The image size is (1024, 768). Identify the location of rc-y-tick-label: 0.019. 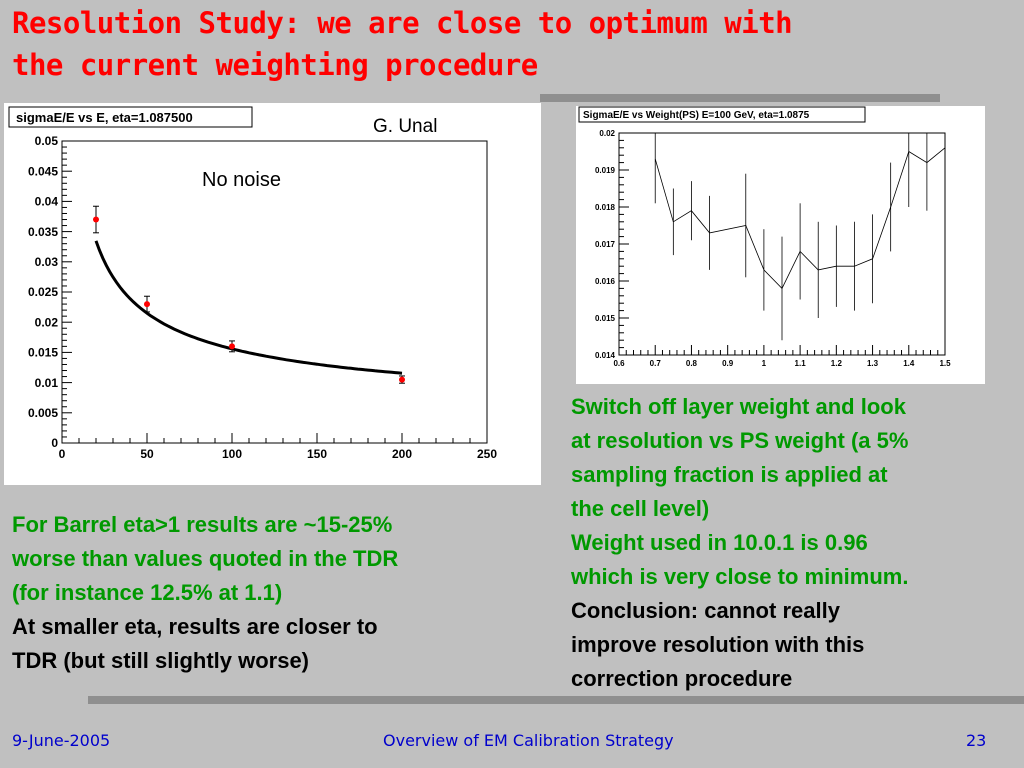
(605, 170).